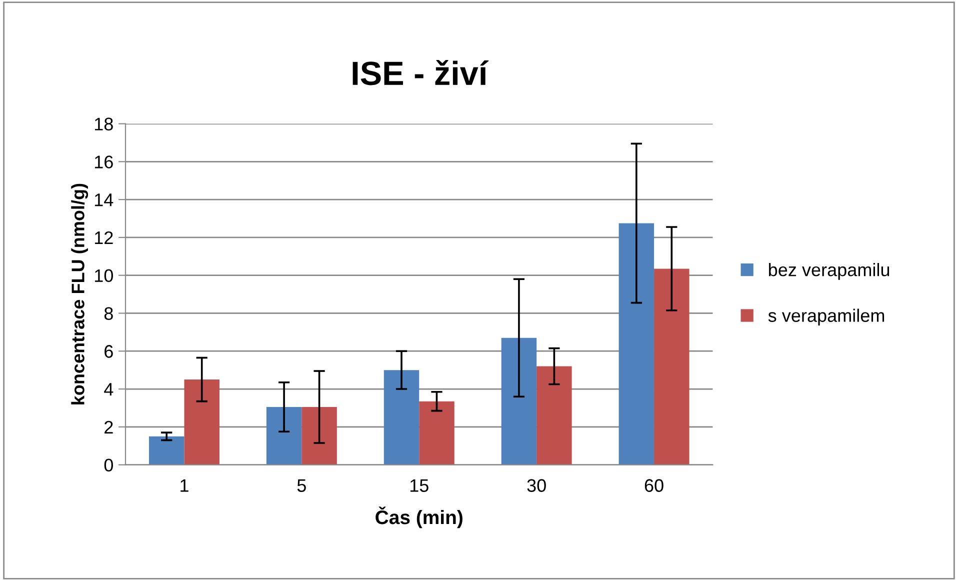  What do you see at coordinates (826, 317) in the screenshot?
I see `legend-label: s verapamilem` at bounding box center [826, 317].